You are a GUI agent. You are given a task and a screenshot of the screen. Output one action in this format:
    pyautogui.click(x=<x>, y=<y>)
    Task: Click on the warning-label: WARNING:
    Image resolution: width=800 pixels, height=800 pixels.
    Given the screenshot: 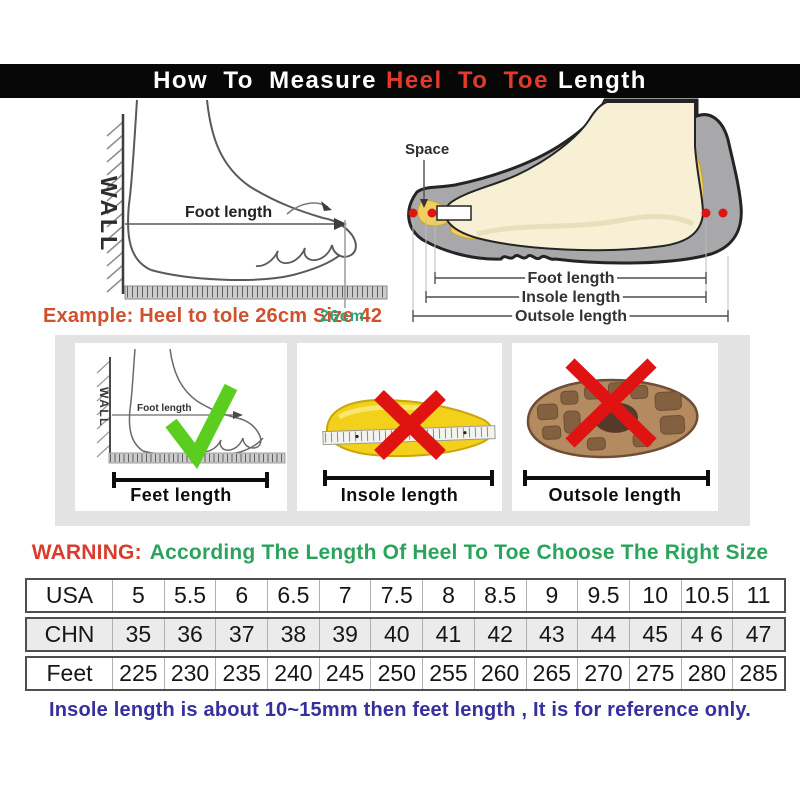 What is the action you would take?
    pyautogui.click(x=86, y=552)
    